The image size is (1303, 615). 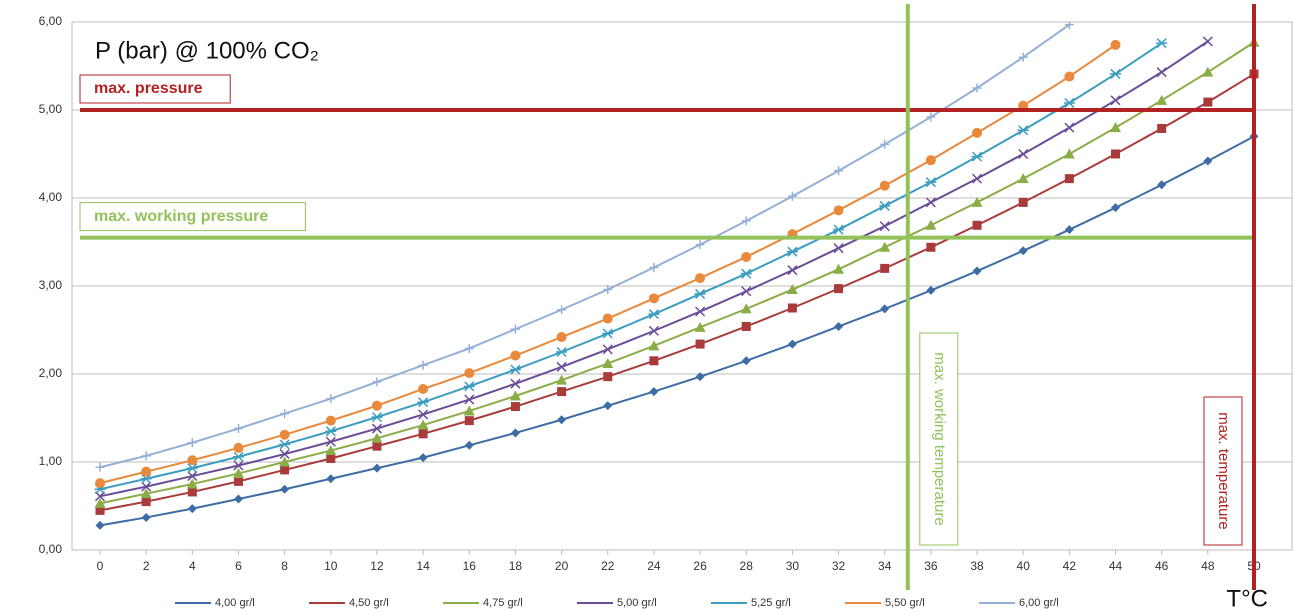 I want to click on x-tick-label: 10, so click(x=331, y=566).